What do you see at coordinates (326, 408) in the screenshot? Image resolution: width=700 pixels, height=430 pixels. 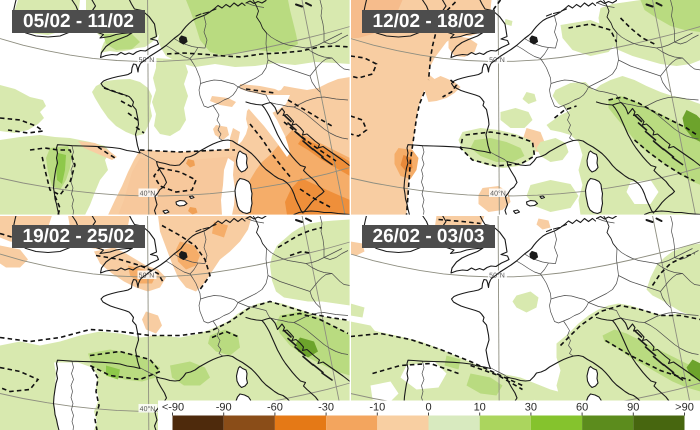 I see `svg-text: -30` at bounding box center [326, 408].